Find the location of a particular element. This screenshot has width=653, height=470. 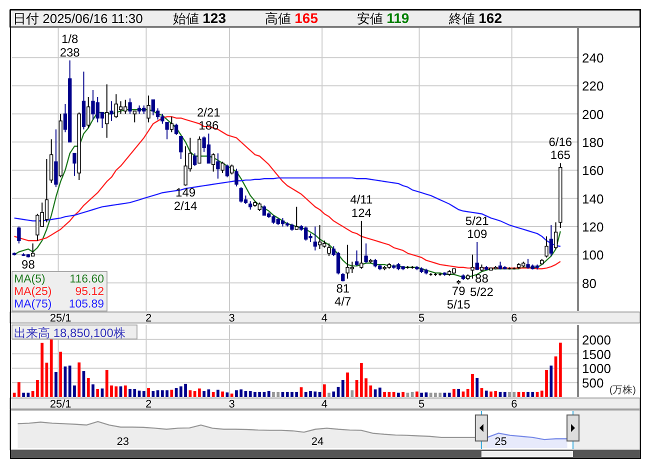

text: MA(75) is located at coordinates (33, 304).